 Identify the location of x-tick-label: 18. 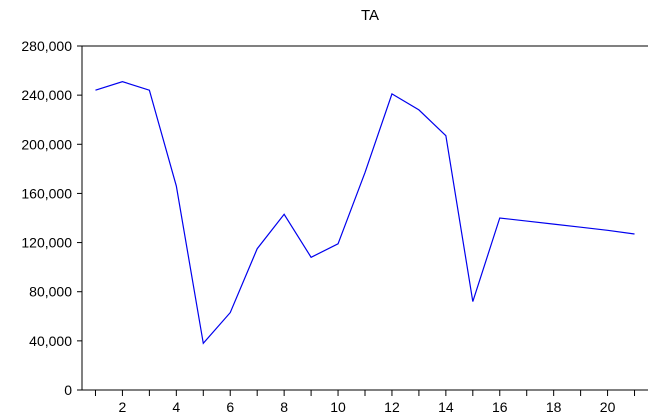
(554, 407).